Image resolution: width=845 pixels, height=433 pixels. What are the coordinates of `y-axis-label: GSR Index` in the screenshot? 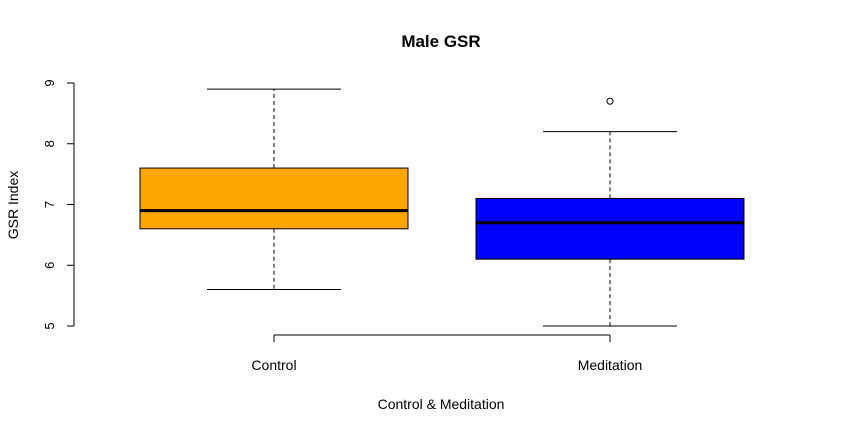 It's located at (13, 205).